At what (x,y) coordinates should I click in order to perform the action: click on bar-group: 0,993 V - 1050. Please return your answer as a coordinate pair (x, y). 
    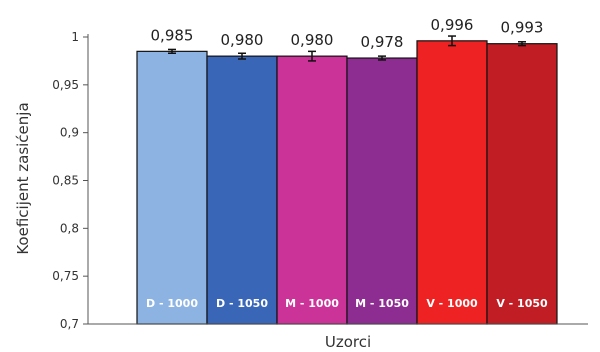
    Looking at the image, I should click on (522, 172).